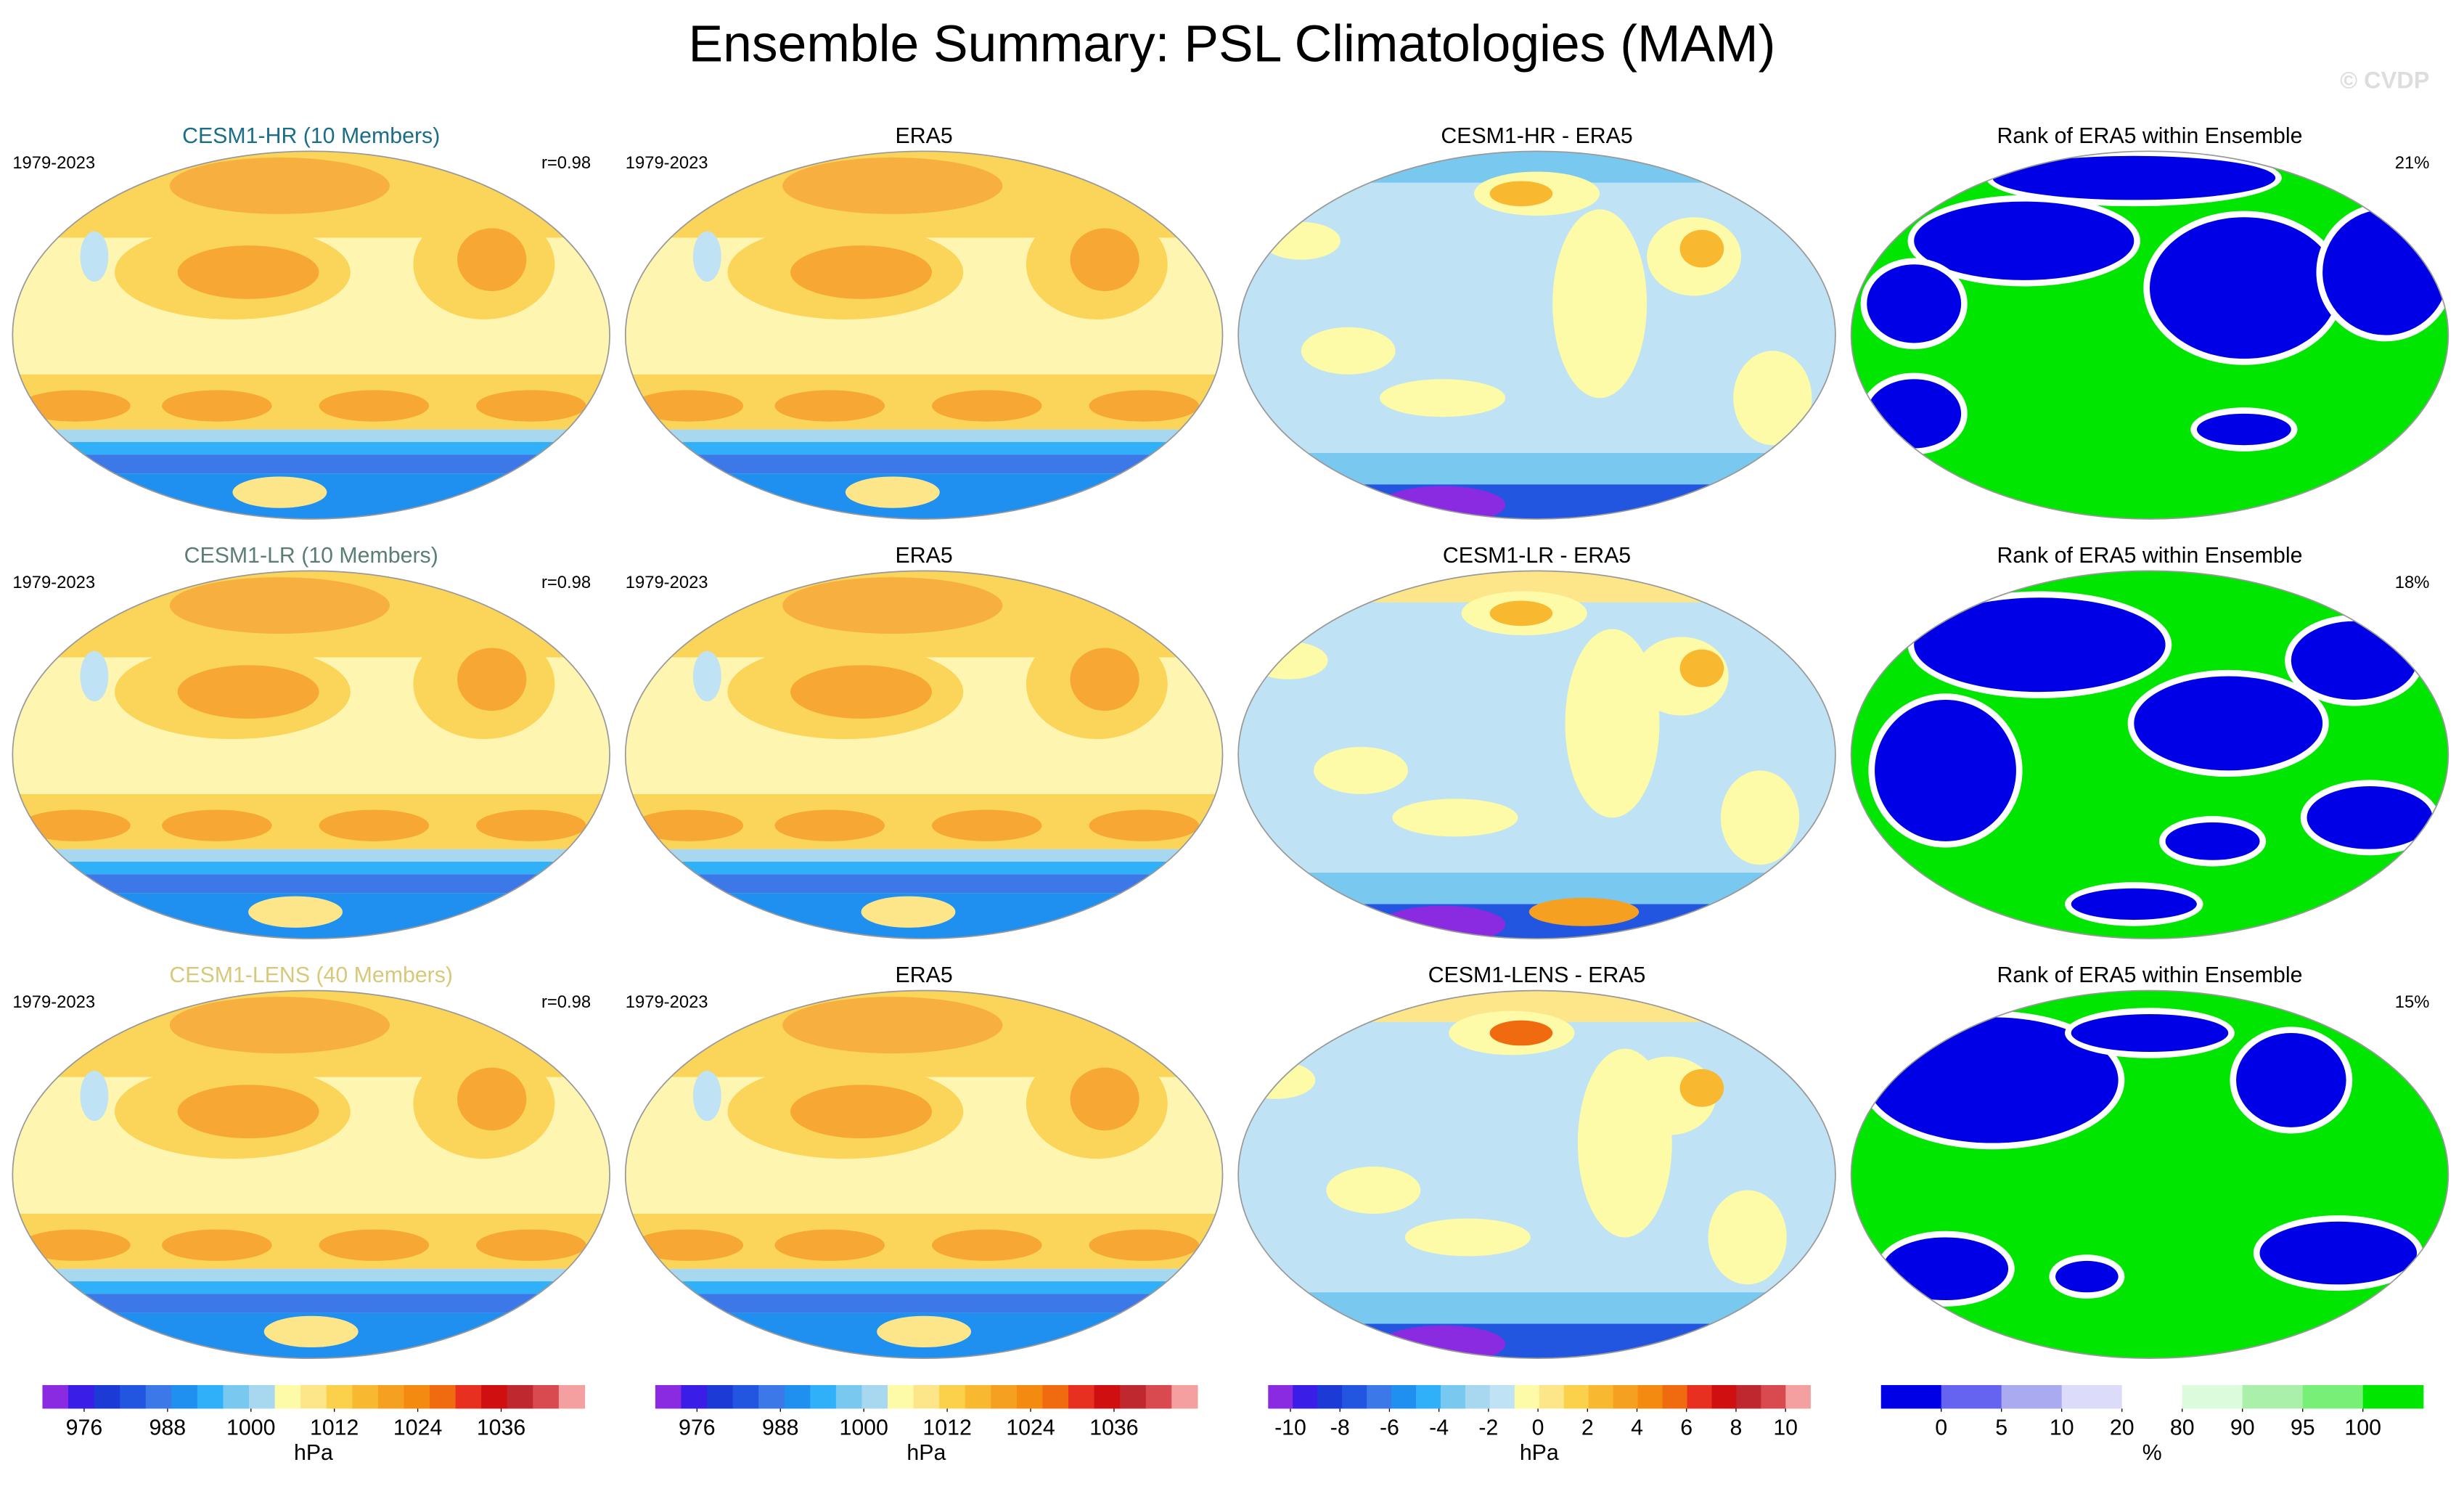 The width and height of the screenshot is (2464, 1486). What do you see at coordinates (84, 1428) in the screenshot?
I see `colorbar-tick-label: 976` at bounding box center [84, 1428].